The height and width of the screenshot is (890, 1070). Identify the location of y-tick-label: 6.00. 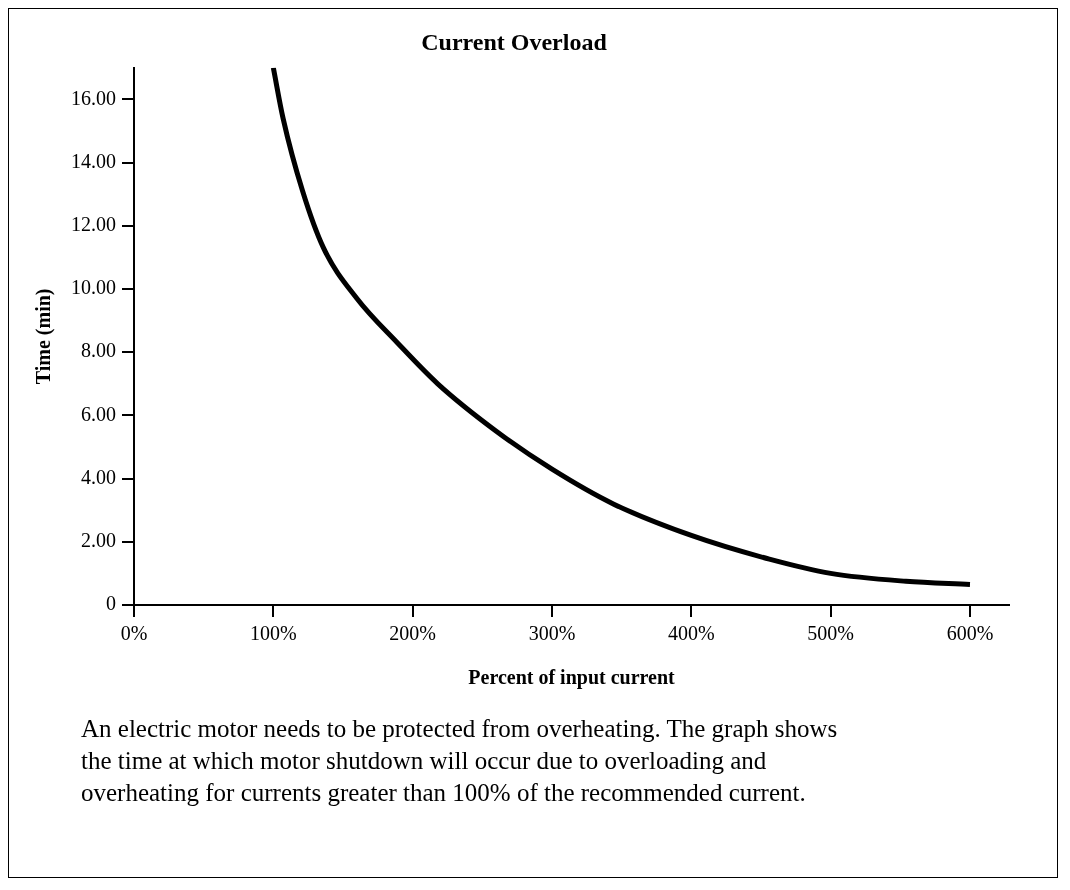
(98, 413).